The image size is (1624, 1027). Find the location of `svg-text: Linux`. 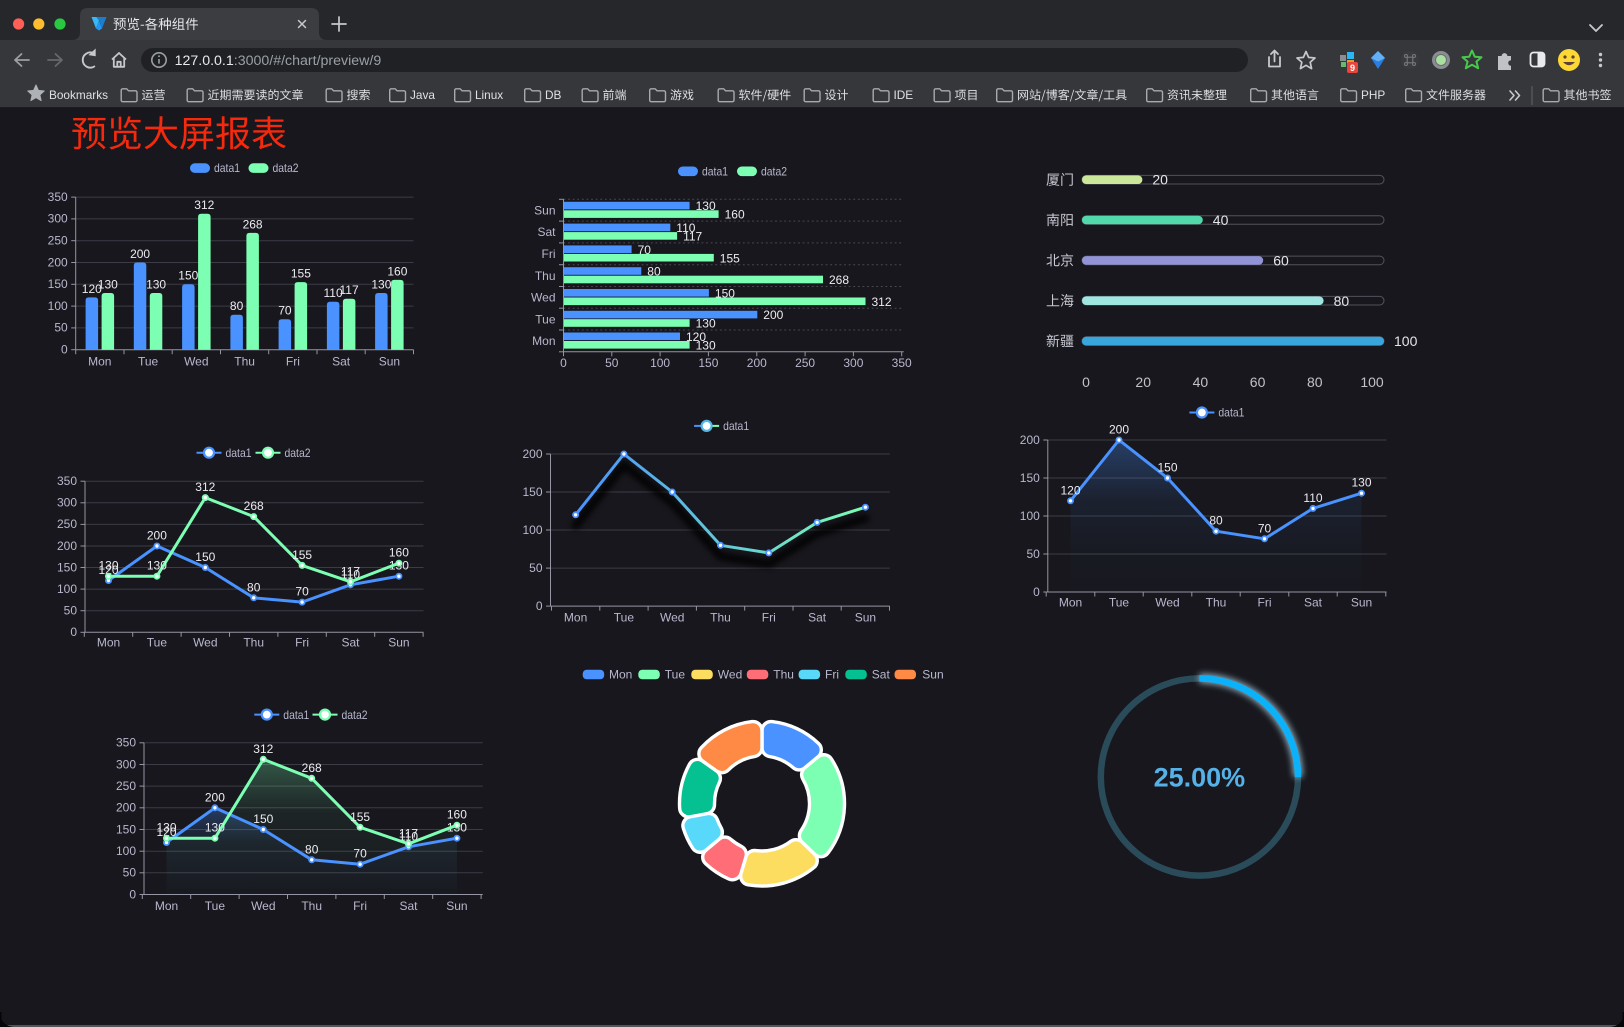

svg-text: Linux is located at coordinates (489, 95).